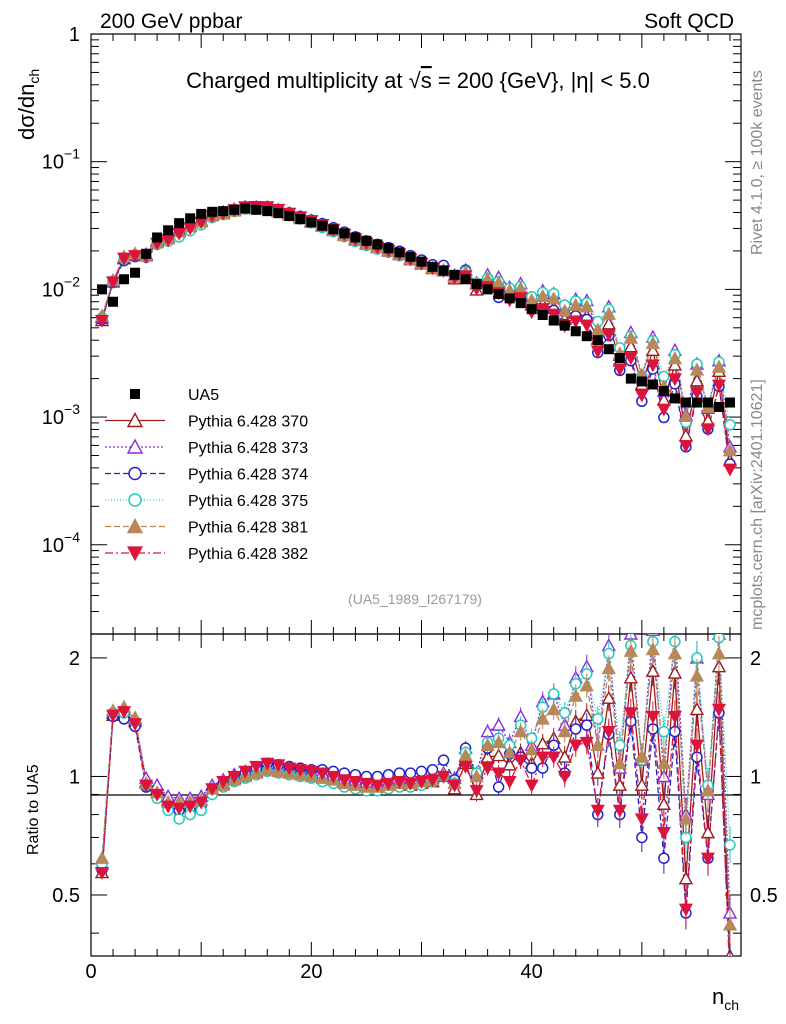 The height and width of the screenshot is (1024, 786). I want to click on ratio-y-tick-label: 2, so click(74, 659).